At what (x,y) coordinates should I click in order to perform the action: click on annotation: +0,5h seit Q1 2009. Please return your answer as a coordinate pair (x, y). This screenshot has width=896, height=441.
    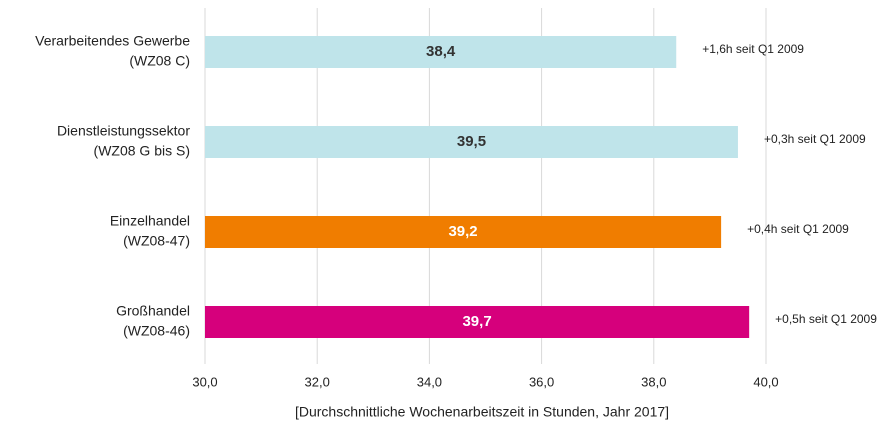
    Looking at the image, I should click on (826, 319).